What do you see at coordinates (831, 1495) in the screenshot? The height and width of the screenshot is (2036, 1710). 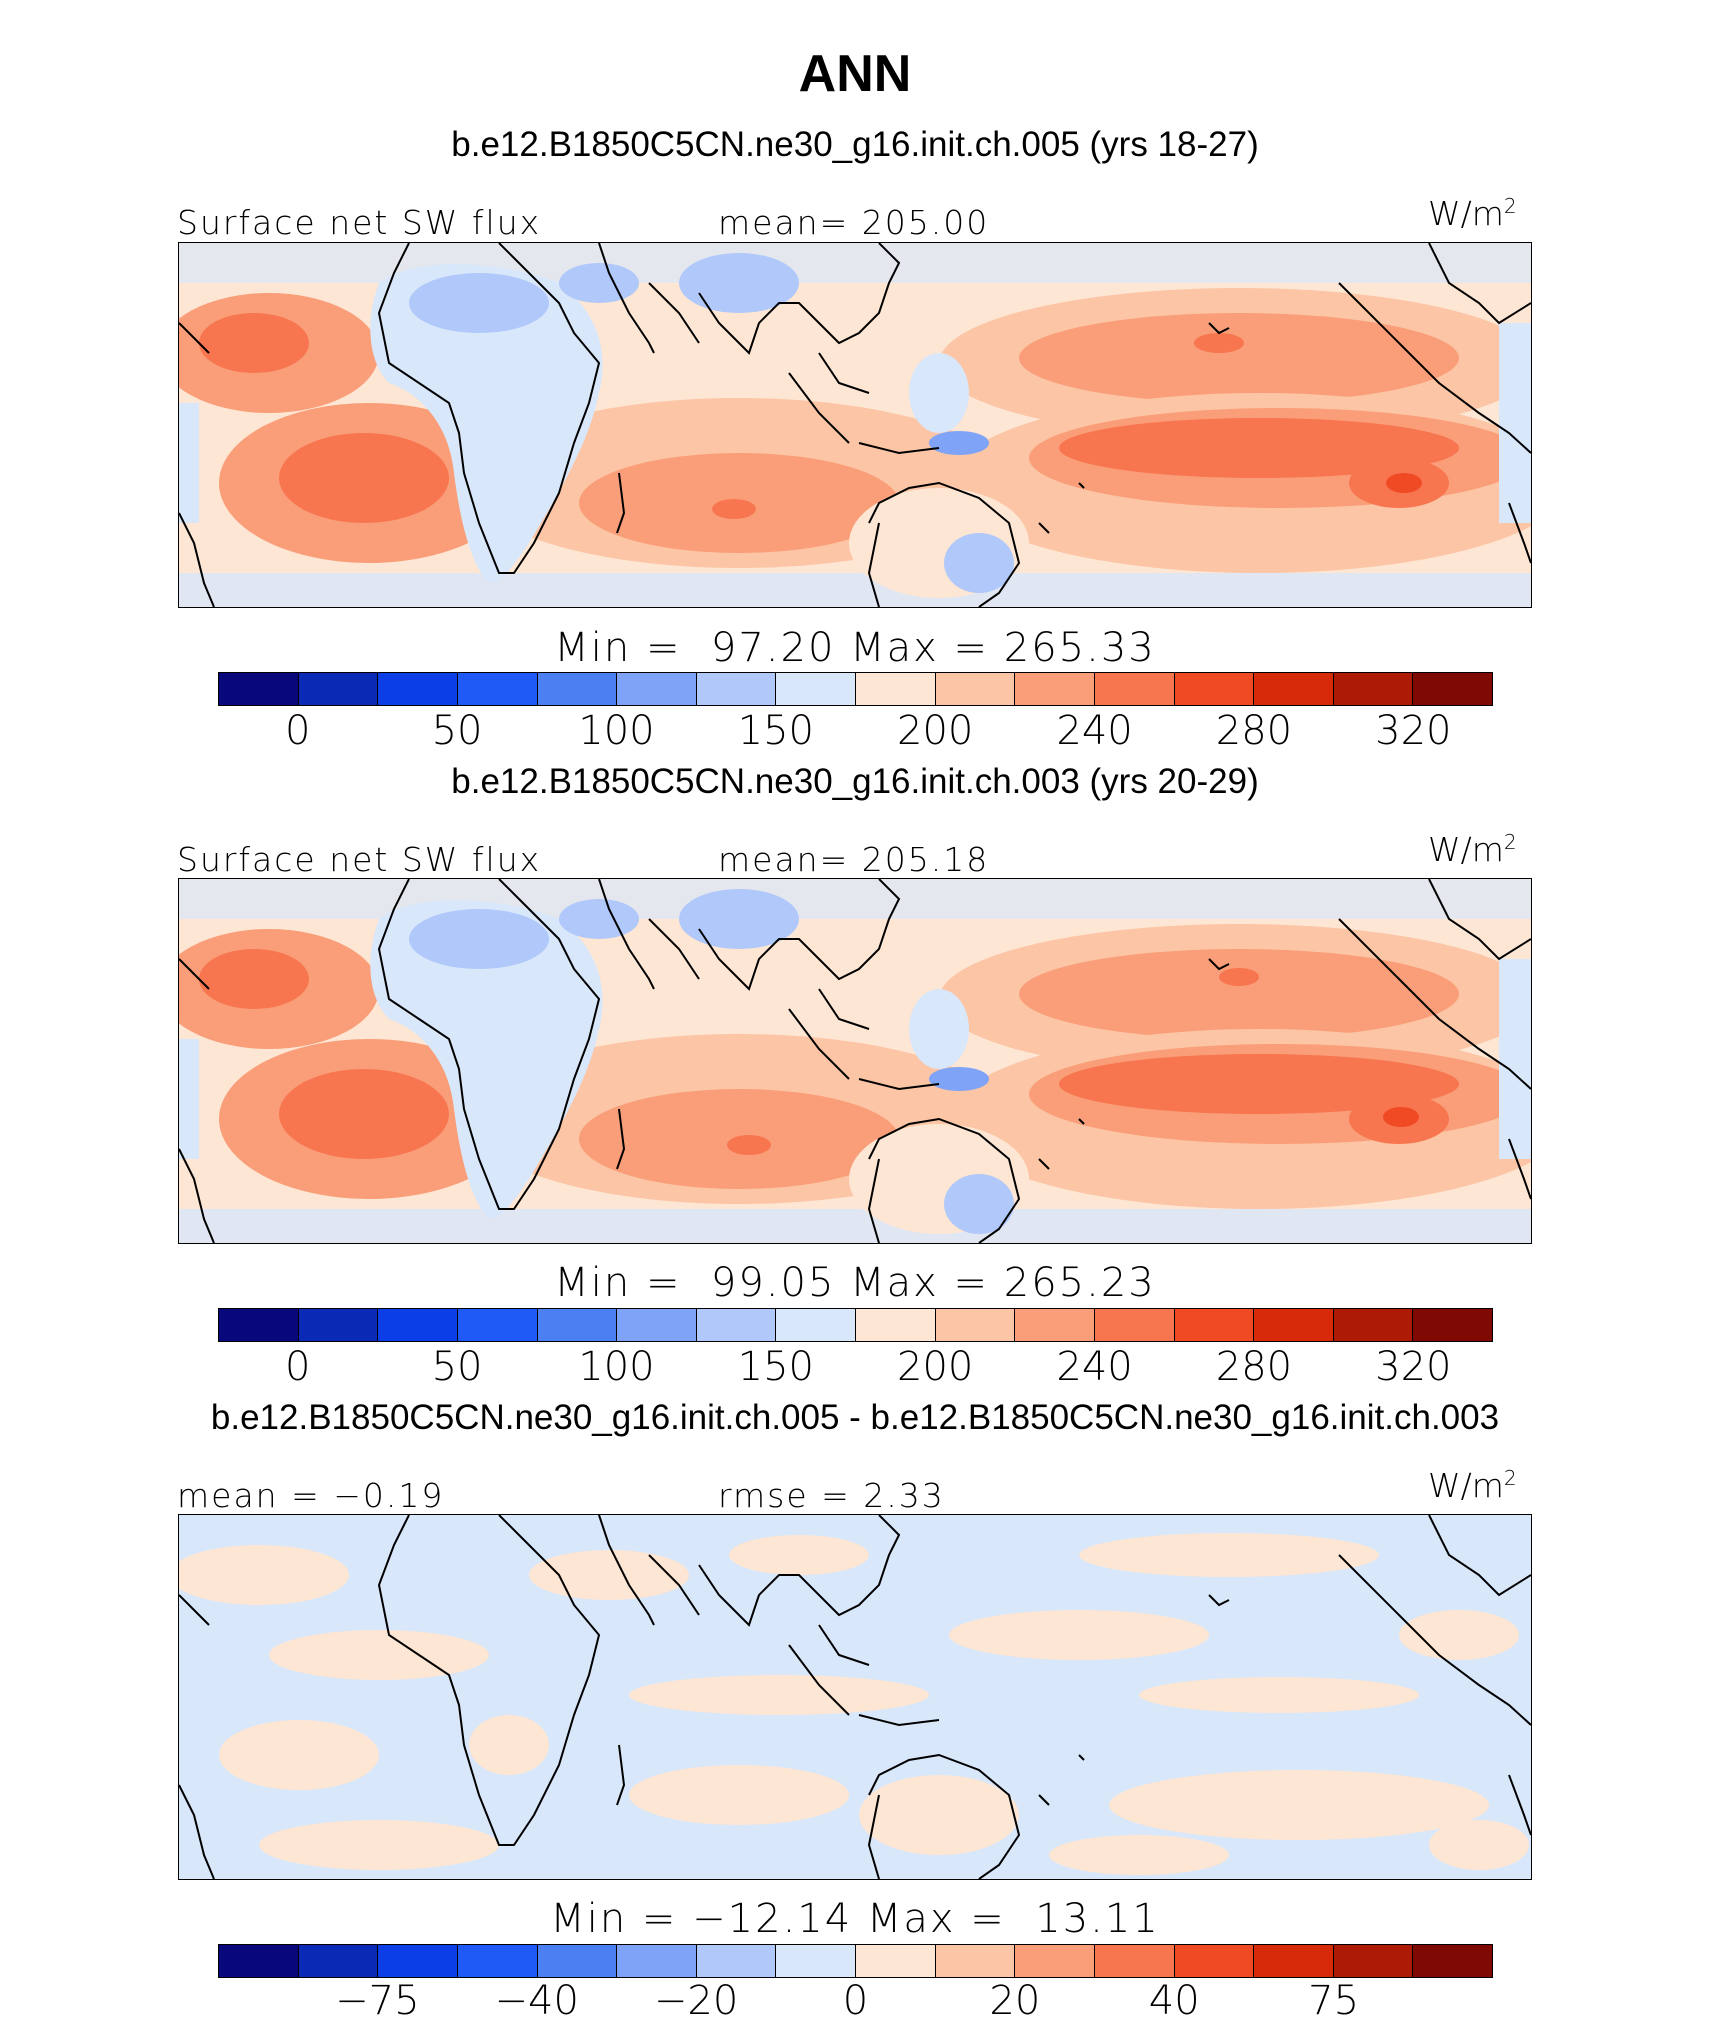 I see `panel-3-rmse-label: rmse = 2.33` at bounding box center [831, 1495].